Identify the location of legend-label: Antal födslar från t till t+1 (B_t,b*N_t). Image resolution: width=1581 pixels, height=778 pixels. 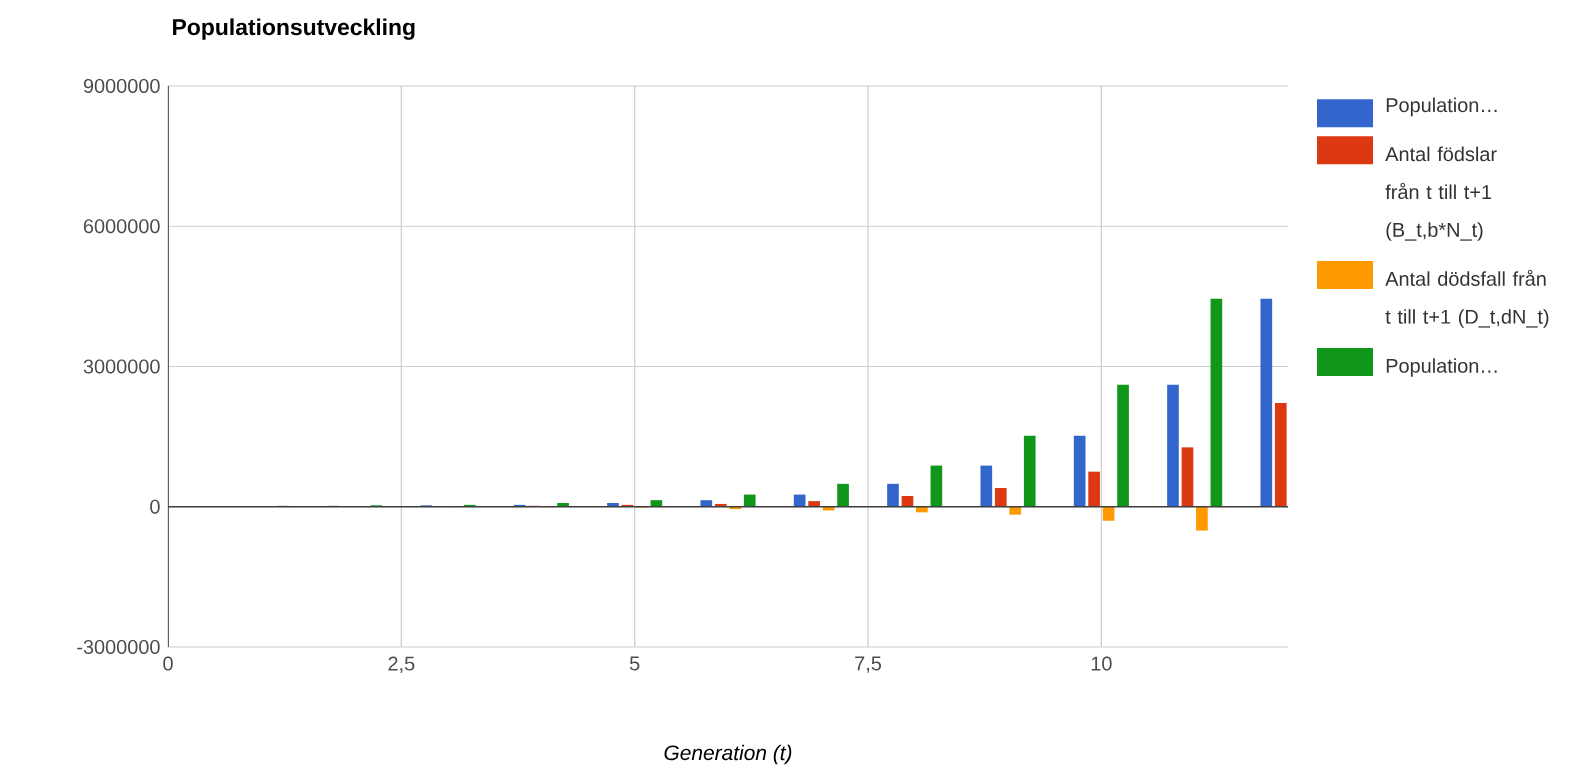
(1441, 193).